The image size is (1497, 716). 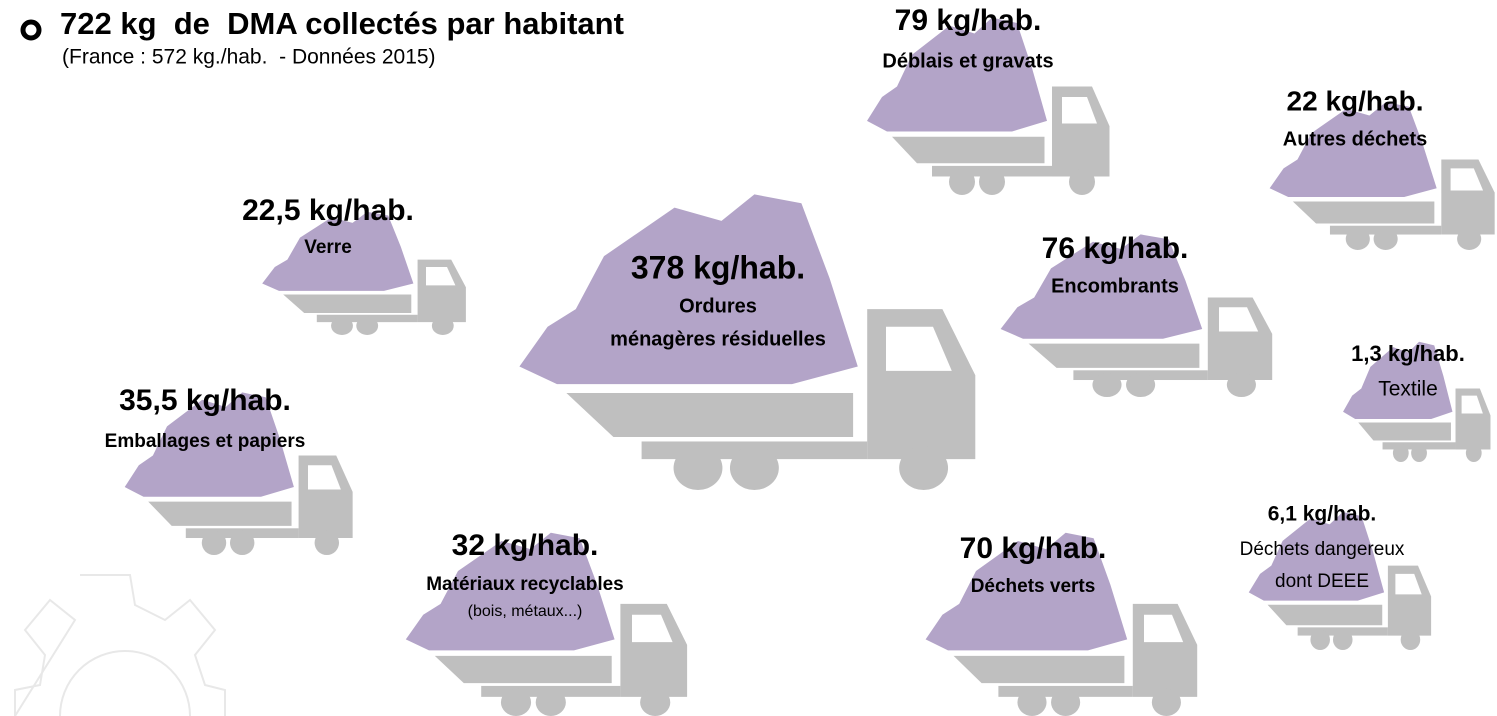 What do you see at coordinates (249, 57) in the screenshot?
I see `subtitle: (France : 572 kg./hab. - Données 2015)` at bounding box center [249, 57].